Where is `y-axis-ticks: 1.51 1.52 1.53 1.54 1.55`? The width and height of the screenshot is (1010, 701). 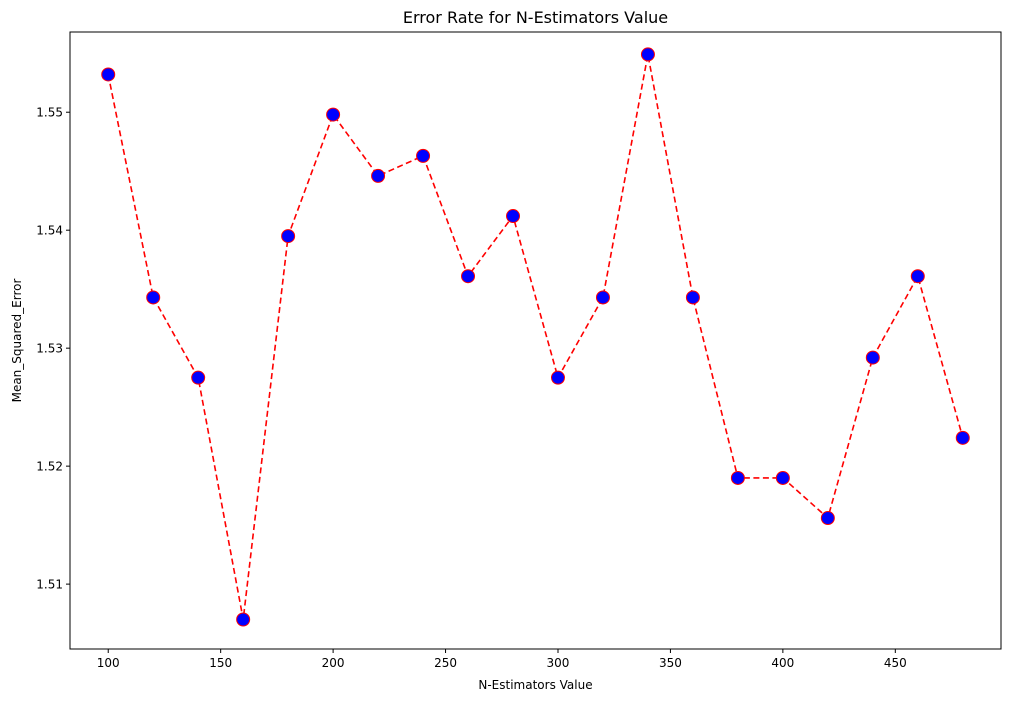
y-axis-ticks: 1.51 1.52 1.53 1.54 1.55 is located at coordinates (53, 349).